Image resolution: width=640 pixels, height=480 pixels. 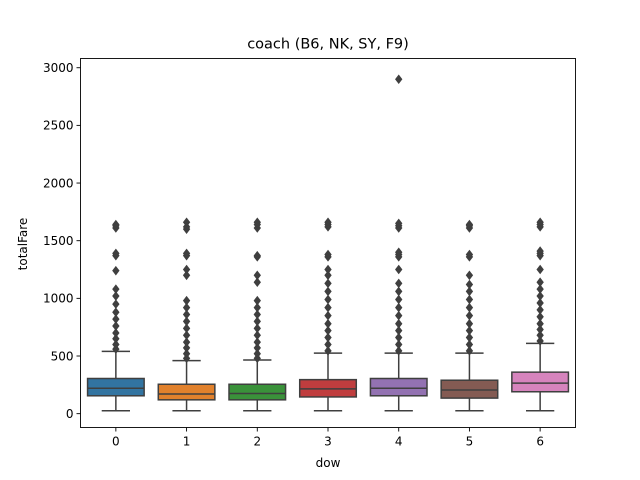 I want to click on y-axis: 0 500 1000 1500 2000 2500 3000, so click(x=62, y=241).